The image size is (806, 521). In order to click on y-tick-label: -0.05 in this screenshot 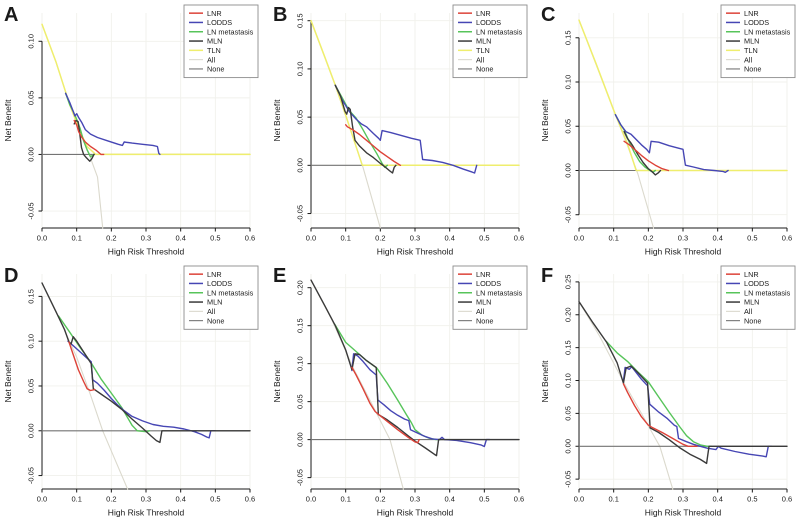, I will do `click(299, 477)`.